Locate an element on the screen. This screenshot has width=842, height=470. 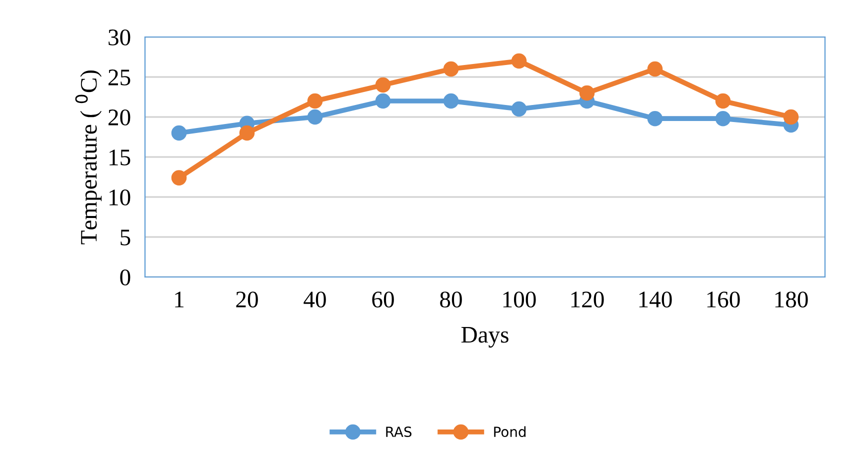
y-tick-label: 20 is located at coordinates (119, 117).